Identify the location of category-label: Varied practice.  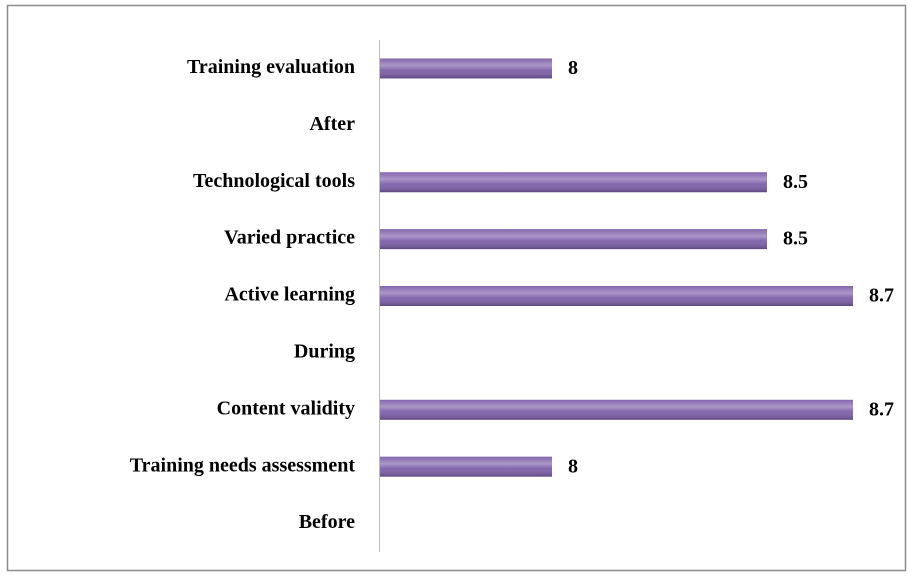
(289, 238).